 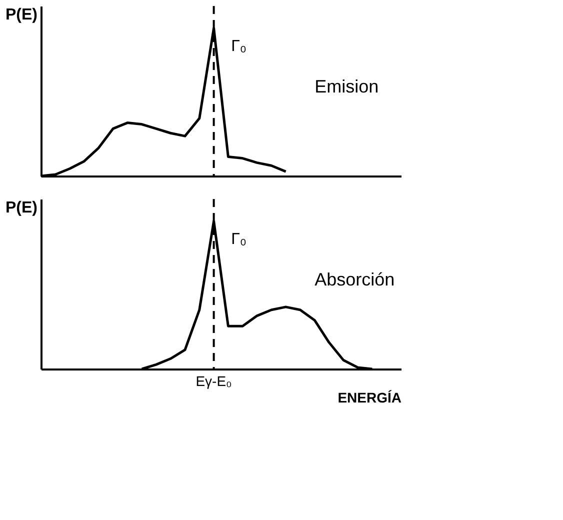 What do you see at coordinates (346, 86) in the screenshot?
I see `annotation: Emision` at bounding box center [346, 86].